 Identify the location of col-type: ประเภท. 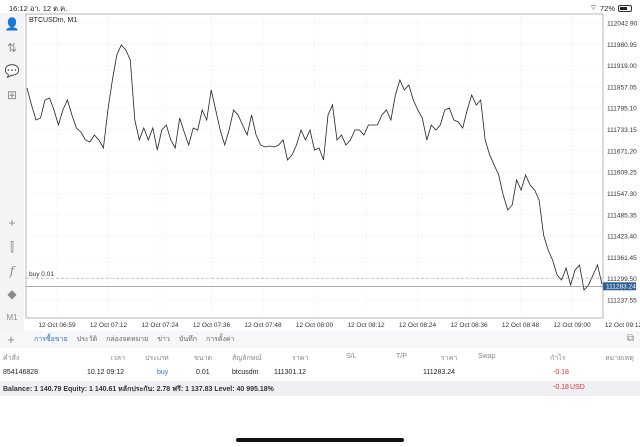
(157, 358).